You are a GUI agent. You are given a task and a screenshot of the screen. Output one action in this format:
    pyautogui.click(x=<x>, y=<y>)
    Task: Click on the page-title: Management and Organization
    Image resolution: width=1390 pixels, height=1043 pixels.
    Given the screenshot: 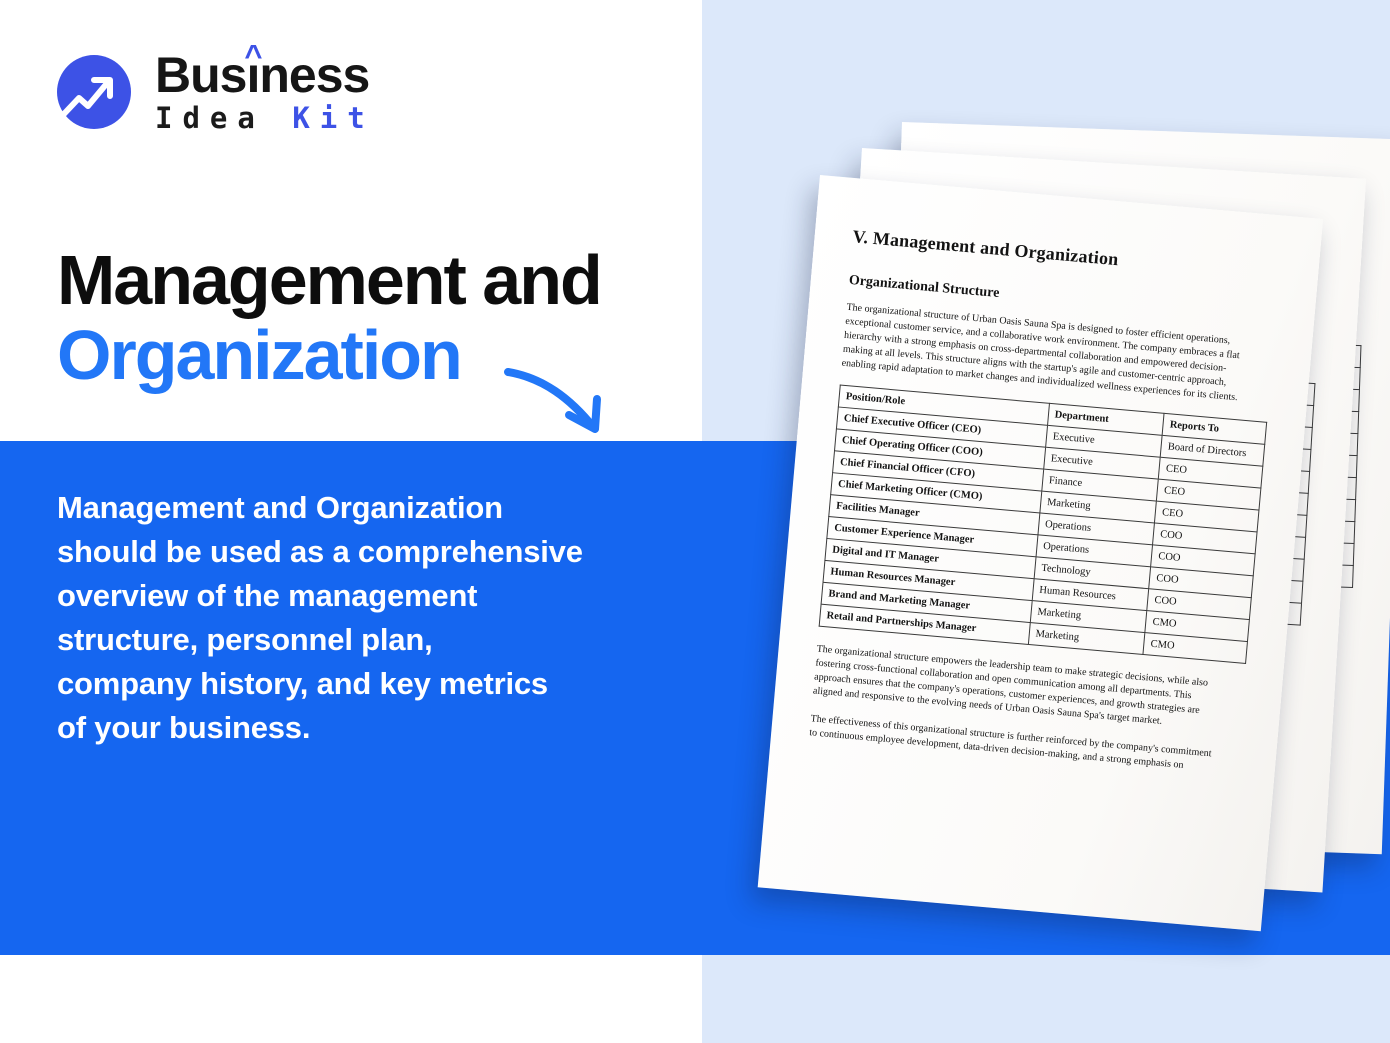 What is the action you would take?
    pyautogui.click(x=330, y=317)
    